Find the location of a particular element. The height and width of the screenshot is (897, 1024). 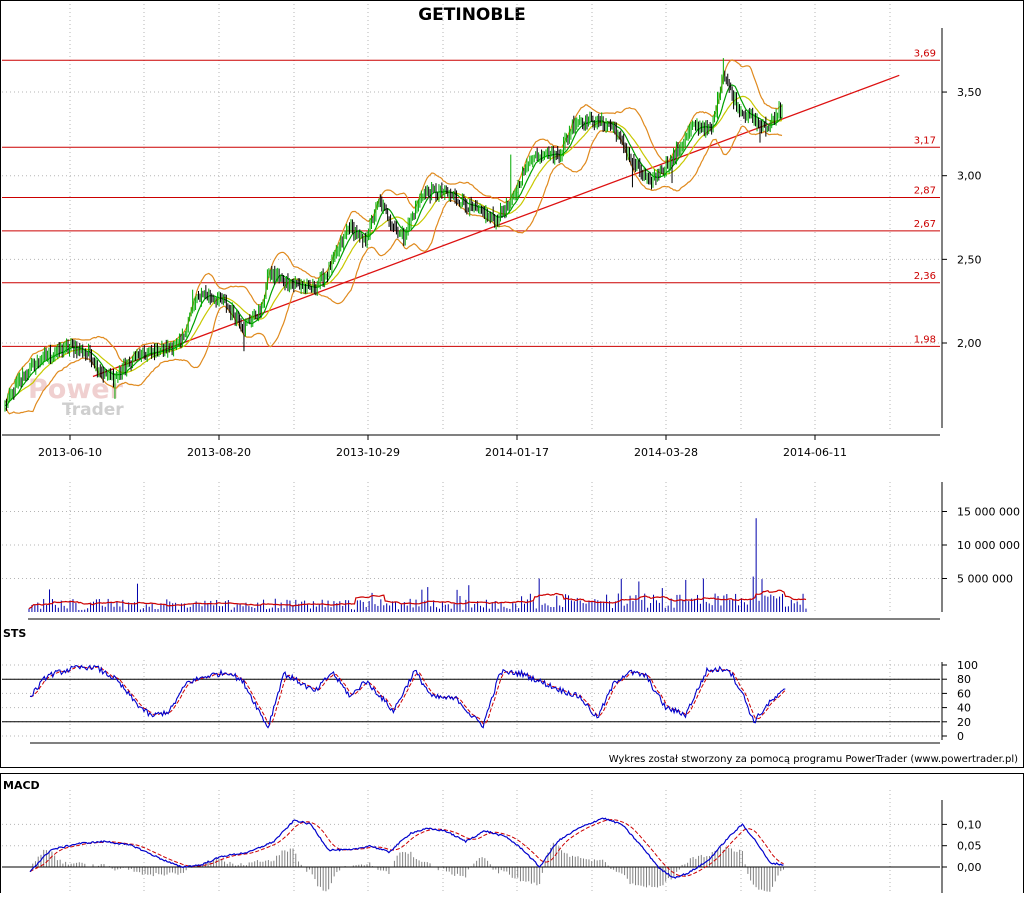

sts-y-tick-label-2: 40 is located at coordinates (964, 708).